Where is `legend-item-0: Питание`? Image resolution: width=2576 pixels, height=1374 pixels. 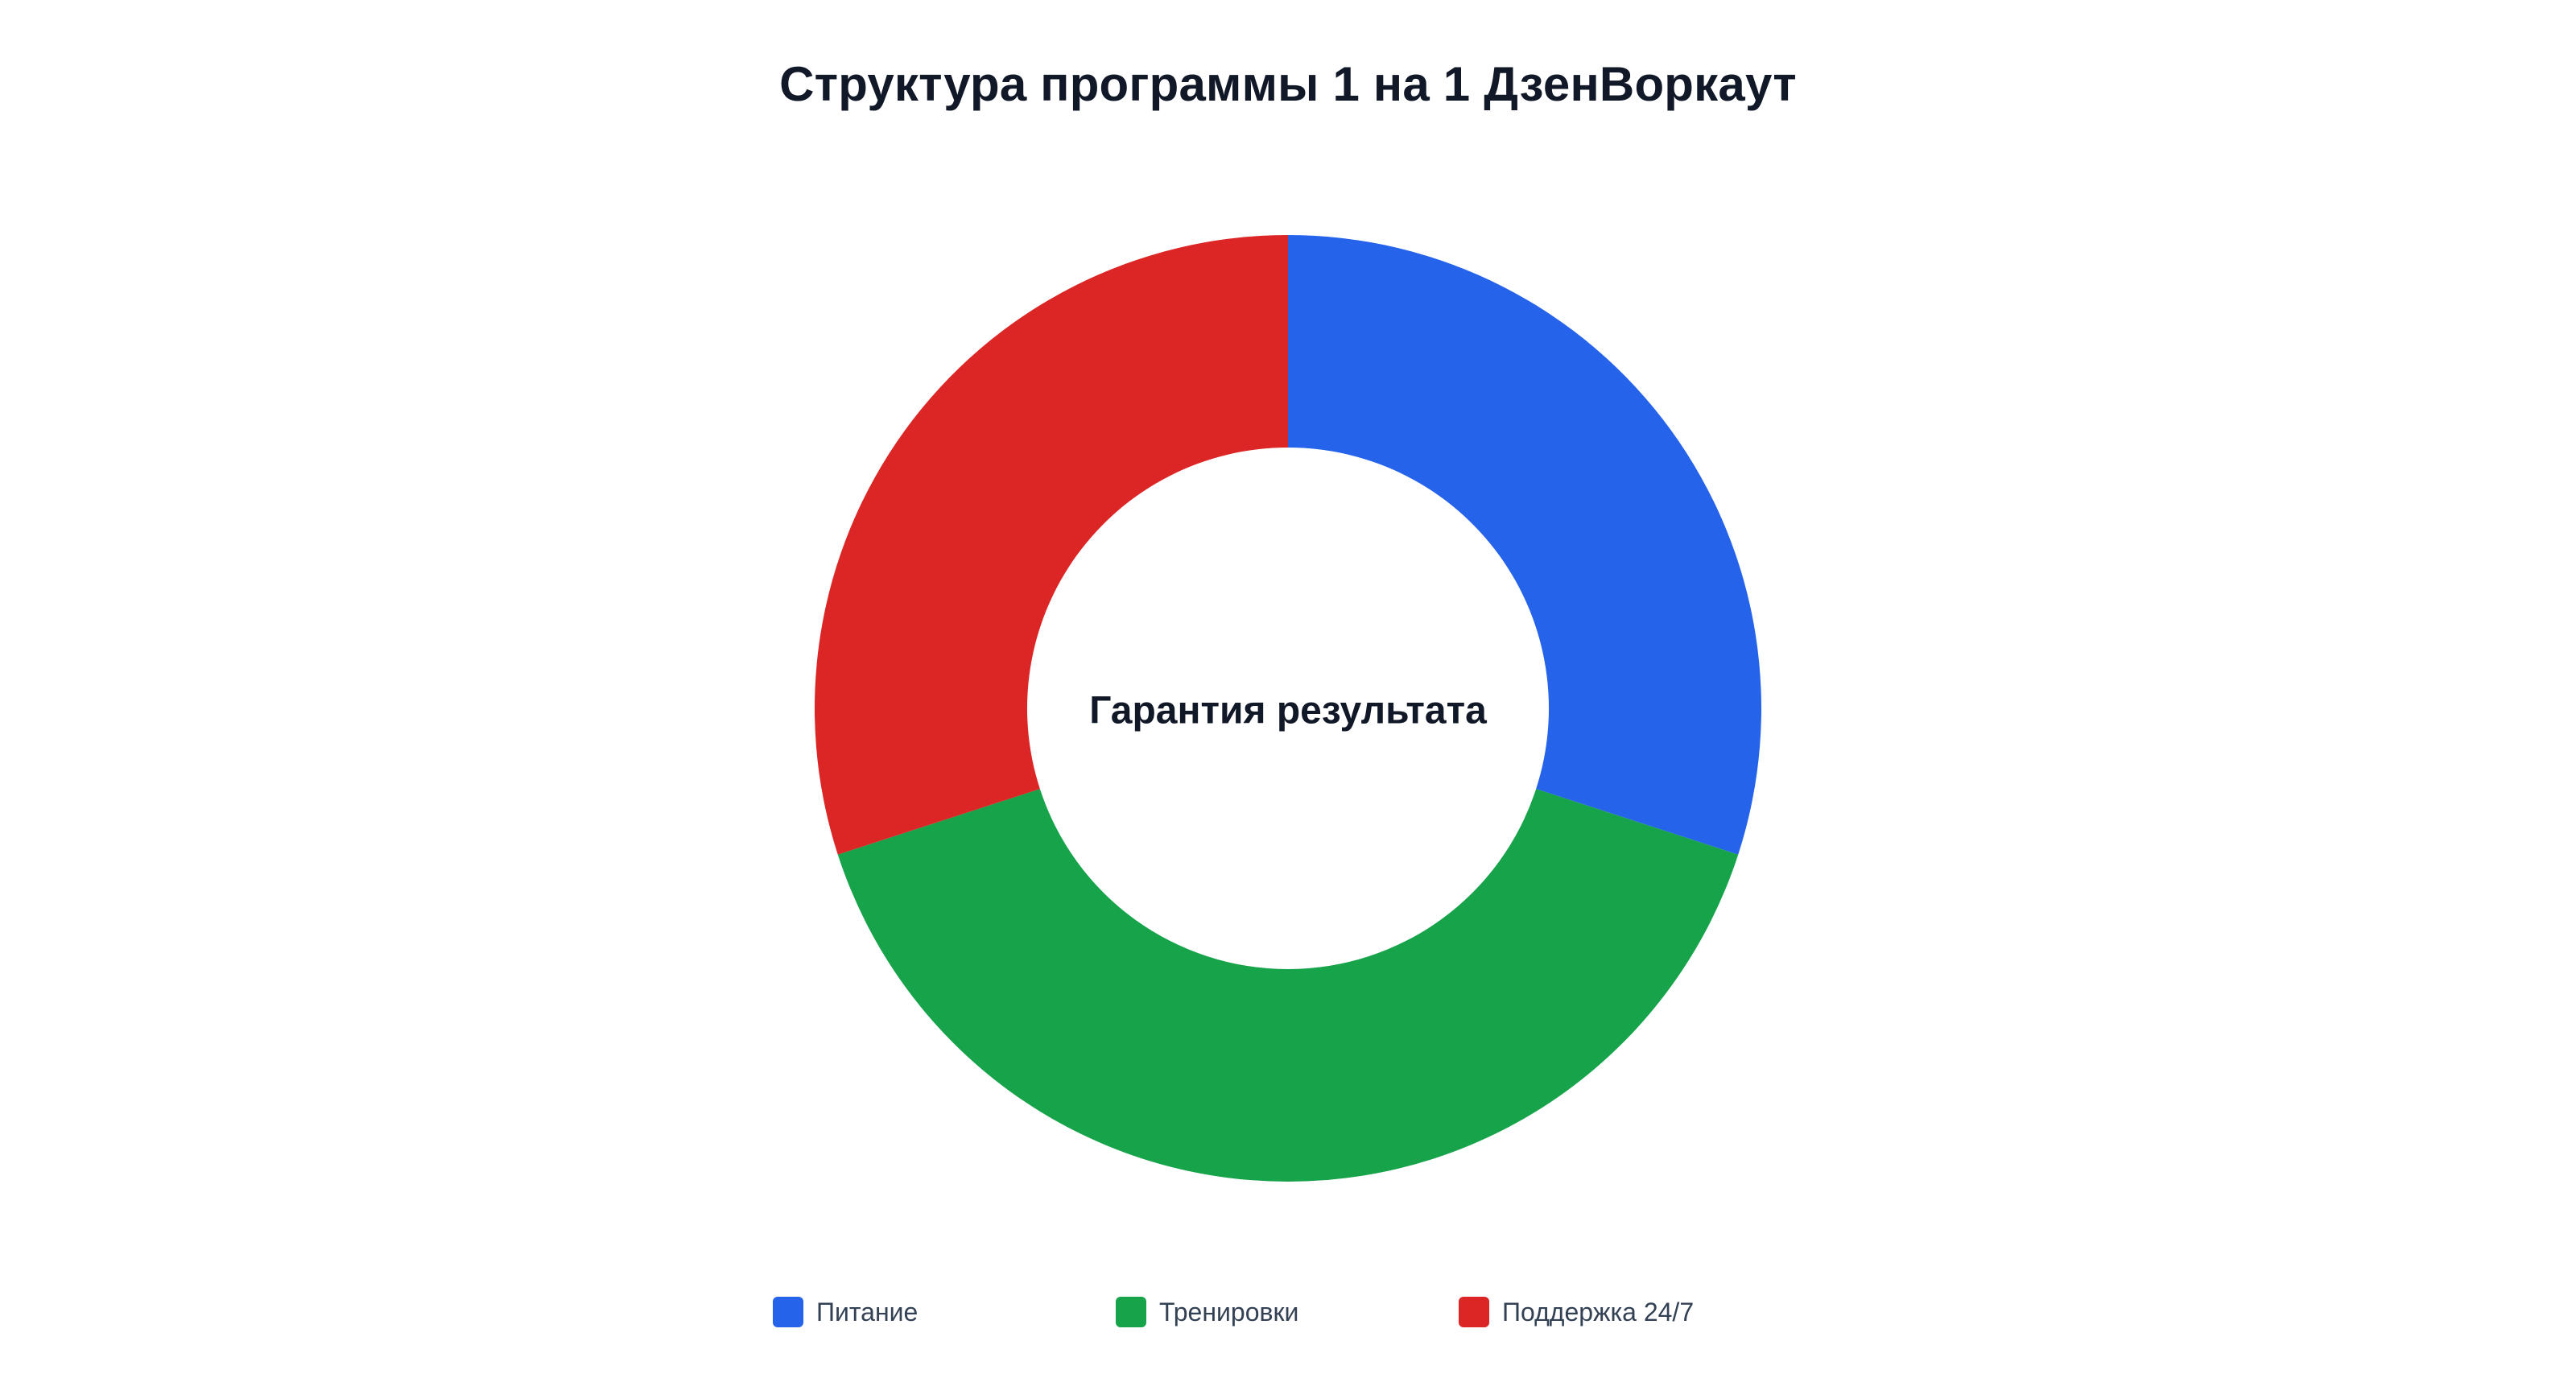
legend-item-0: Питание is located at coordinates (845, 1312).